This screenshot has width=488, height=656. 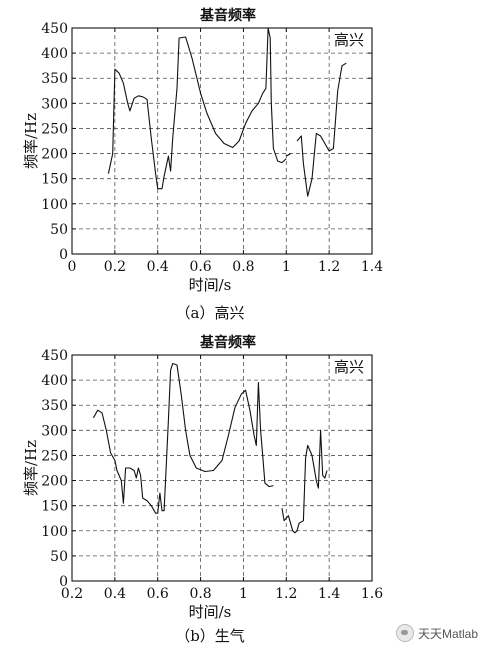 I want to click on watermark: 天天Matlab, so click(x=436, y=633).